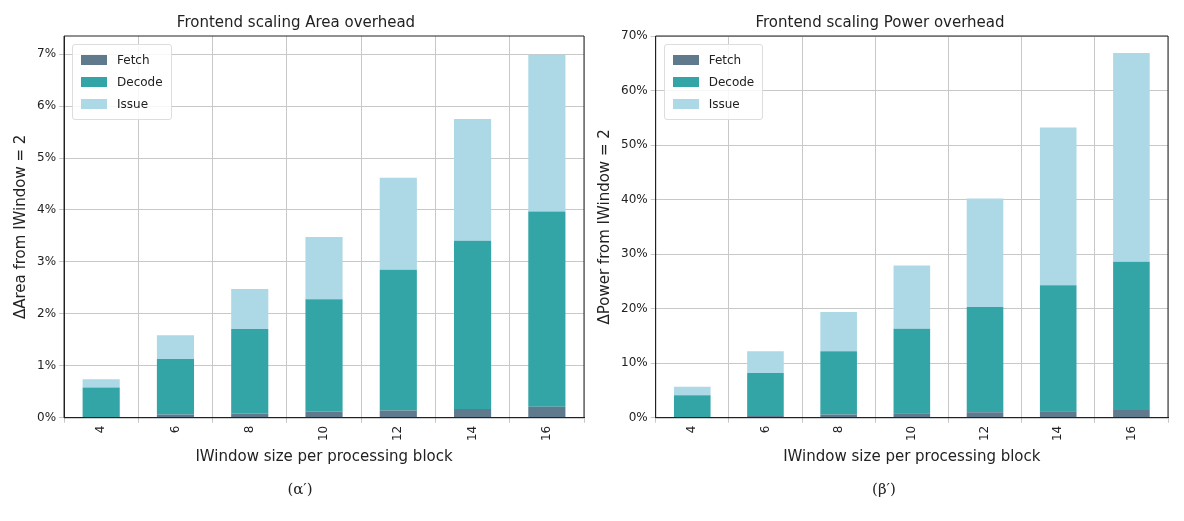 Image resolution: width=1184 pixels, height=521 pixels. What do you see at coordinates (300, 489) in the screenshot?
I see `text: (α′)` at bounding box center [300, 489].